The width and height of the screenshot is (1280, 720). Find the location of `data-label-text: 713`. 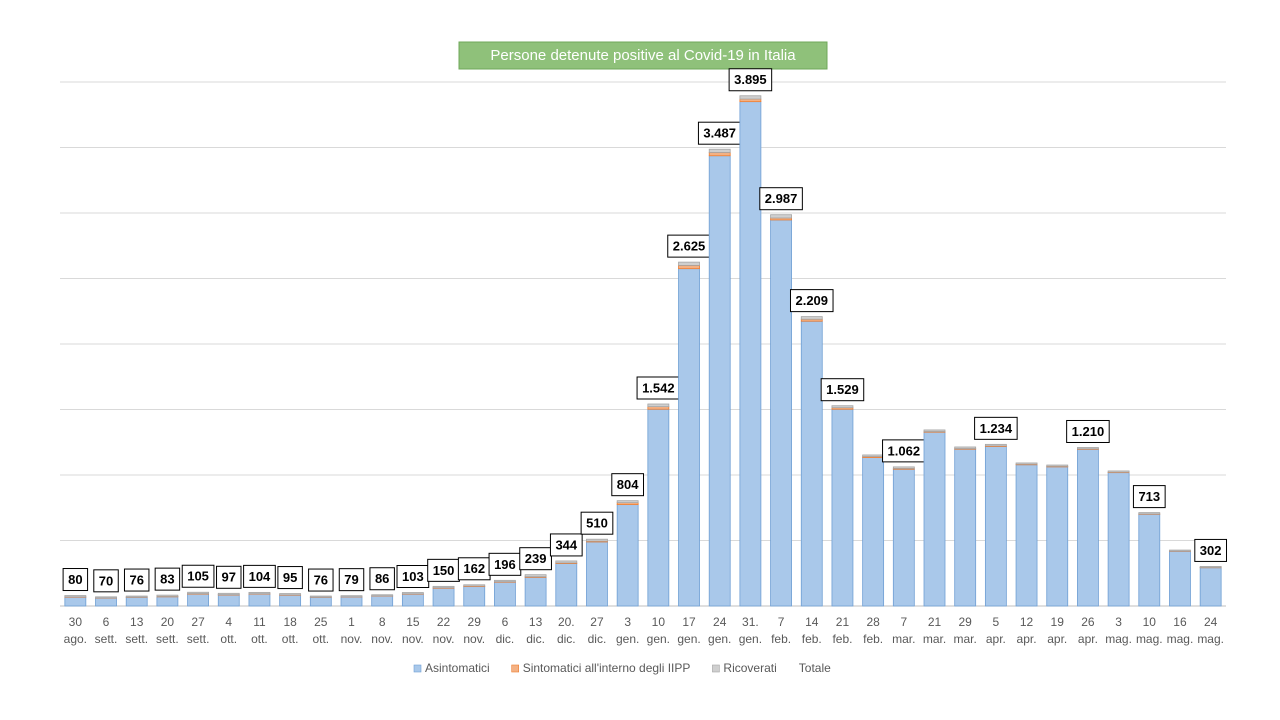

data-label-text: 713 is located at coordinates (1149, 496).